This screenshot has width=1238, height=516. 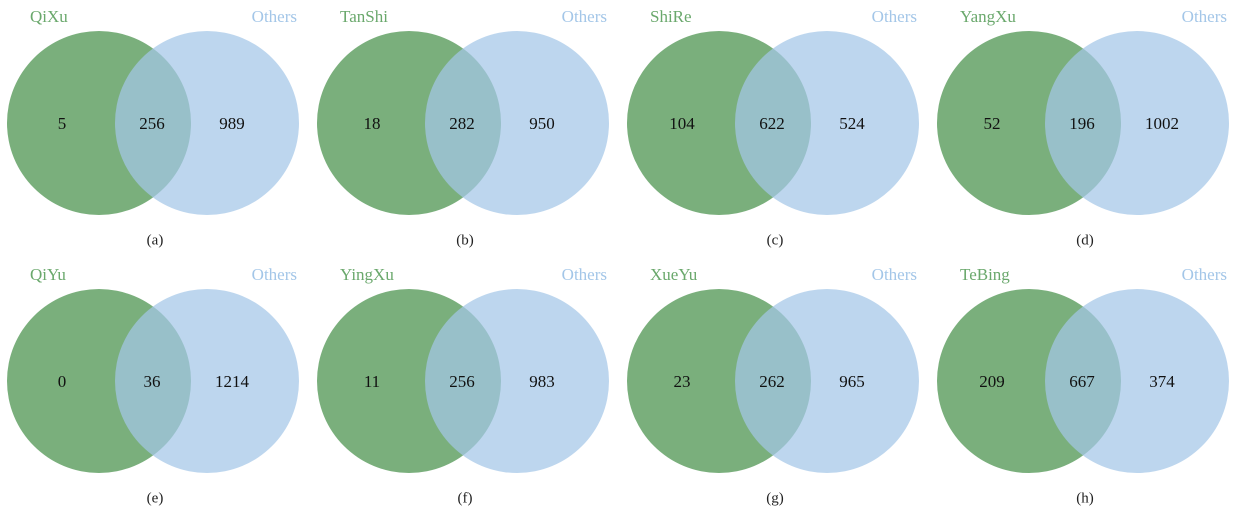 I want to click on left-label: XueYu, so click(x=674, y=274).